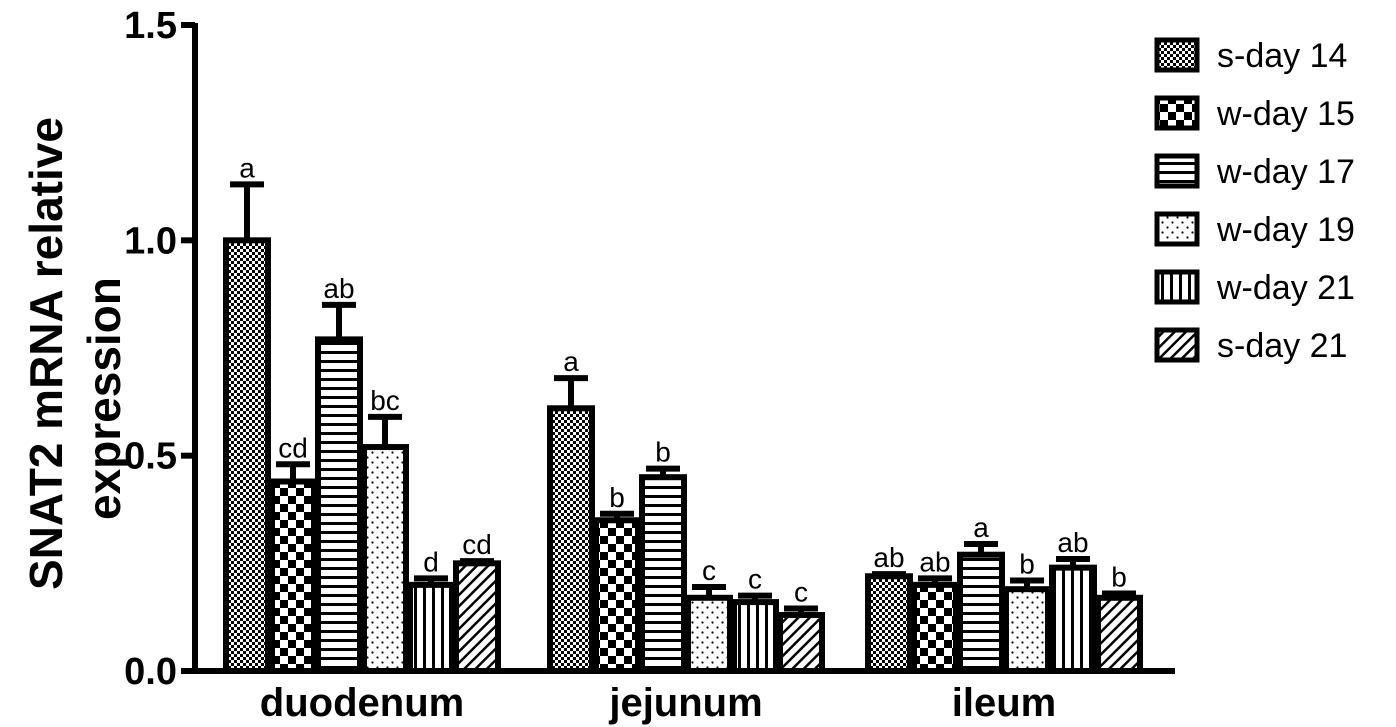 Image resolution: width=1396 pixels, height=727 pixels. What do you see at coordinates (1282, 346) in the screenshot?
I see `legend-label: s-day 21` at bounding box center [1282, 346].